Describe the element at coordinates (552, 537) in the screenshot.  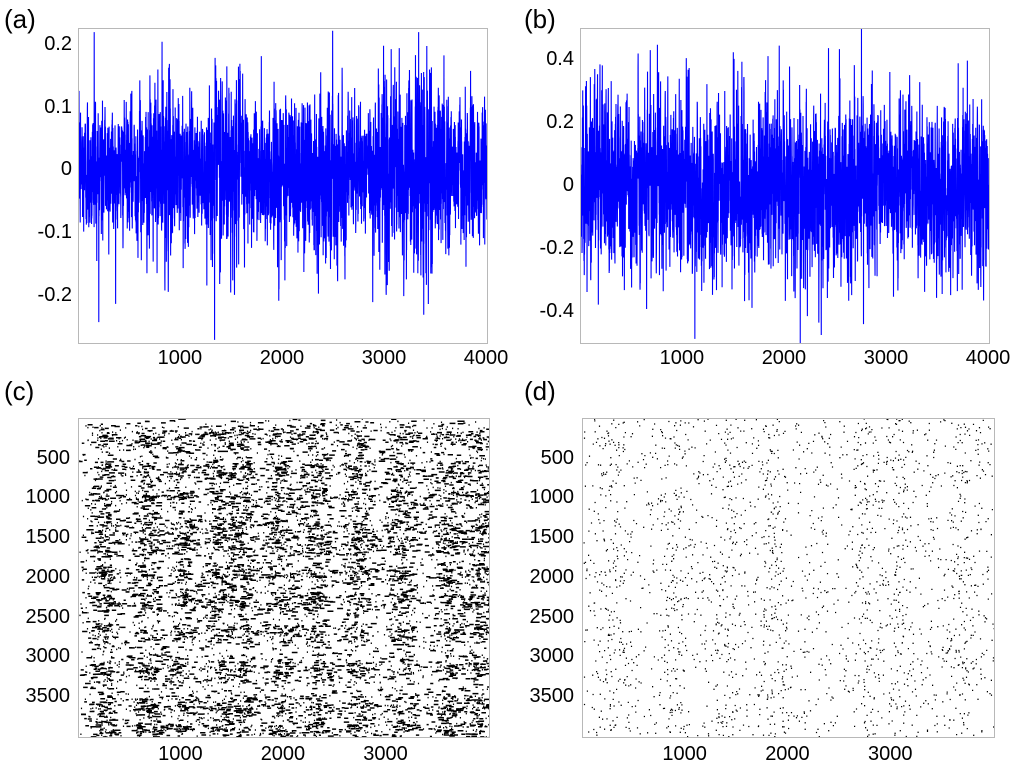
I see `y-tick-label-d: 1500` at that location.